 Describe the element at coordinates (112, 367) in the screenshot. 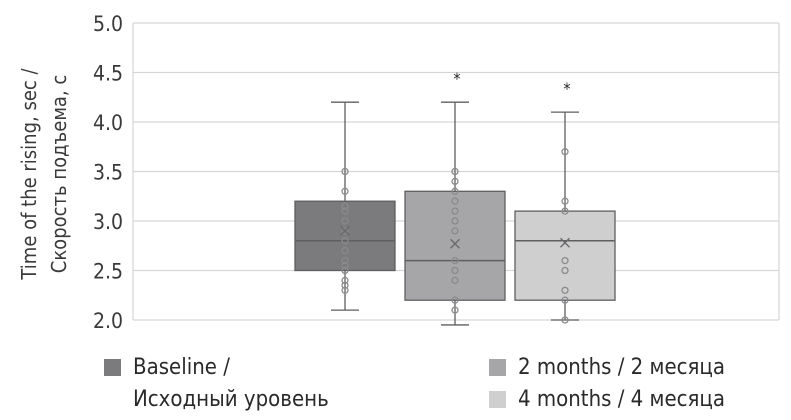

I see `legend-swatch-baseline` at that location.